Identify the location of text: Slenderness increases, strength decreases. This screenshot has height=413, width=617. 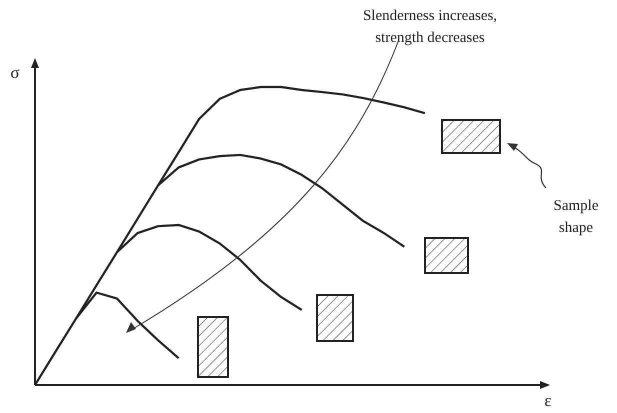
(430, 27).